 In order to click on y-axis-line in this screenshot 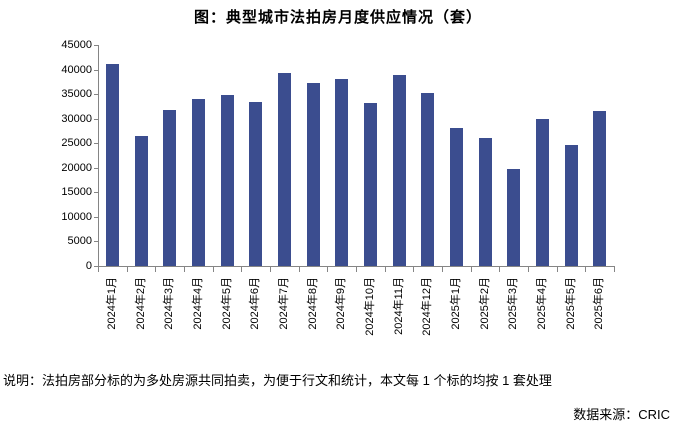, I will do `click(98, 156)`.